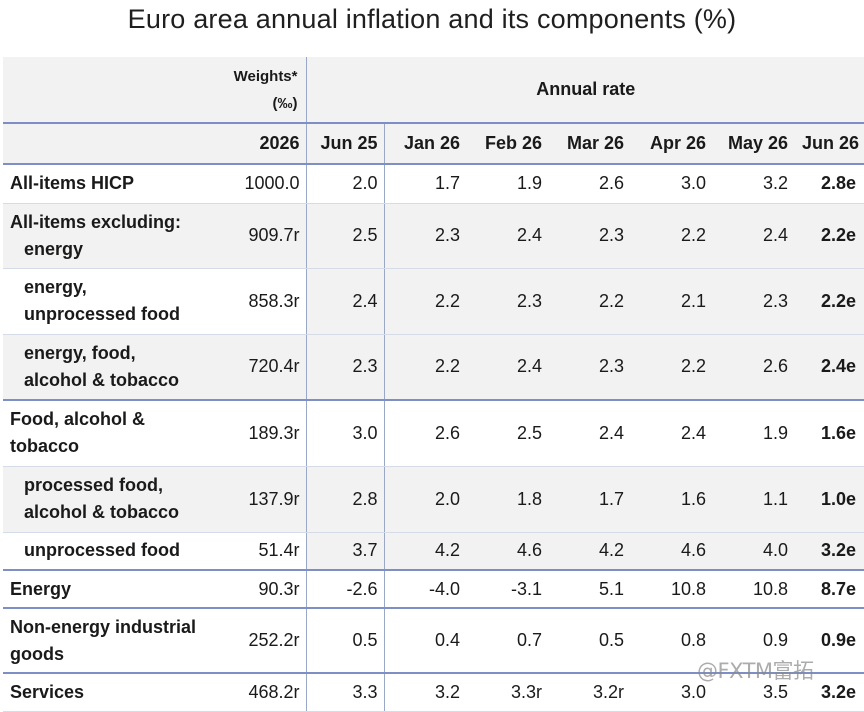 The width and height of the screenshot is (864, 712). What do you see at coordinates (589, 589) in the screenshot?
I see `value-cell: 5.1` at bounding box center [589, 589].